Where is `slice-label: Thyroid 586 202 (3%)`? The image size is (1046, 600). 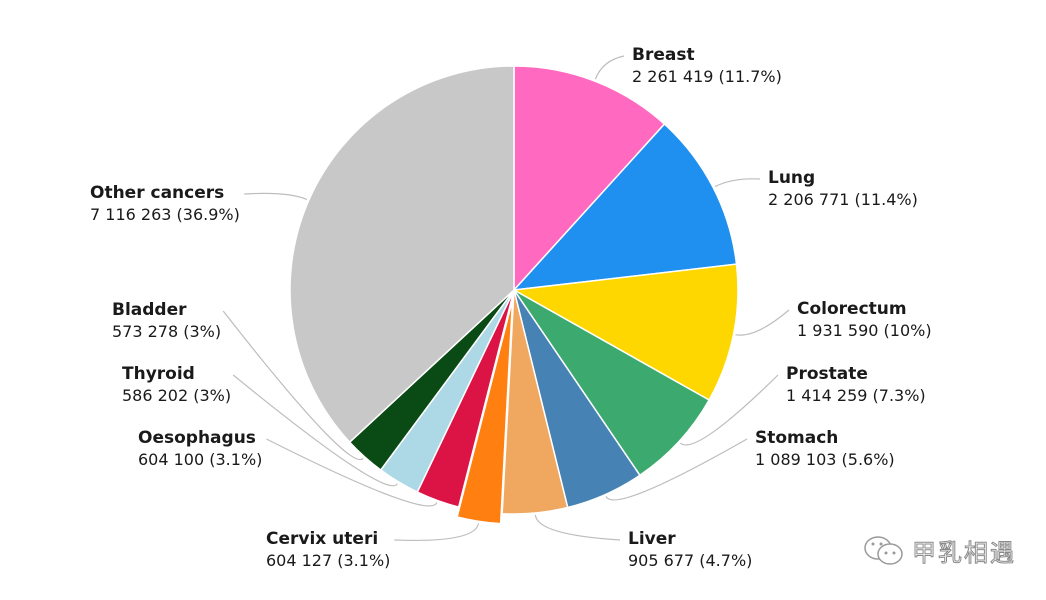 slice-label: Thyroid 586 202 (3%) is located at coordinates (176, 385).